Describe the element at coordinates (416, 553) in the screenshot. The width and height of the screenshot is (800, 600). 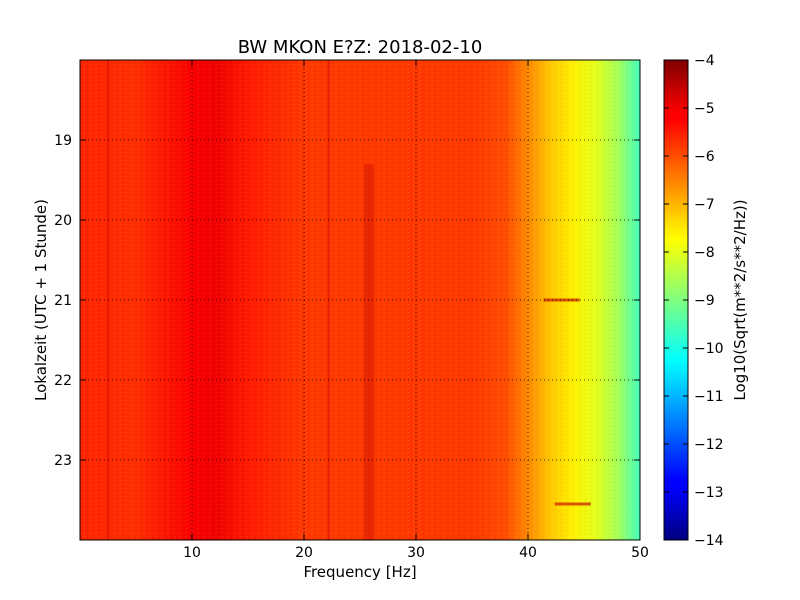
I see `x-tick-label: 30` at that location.